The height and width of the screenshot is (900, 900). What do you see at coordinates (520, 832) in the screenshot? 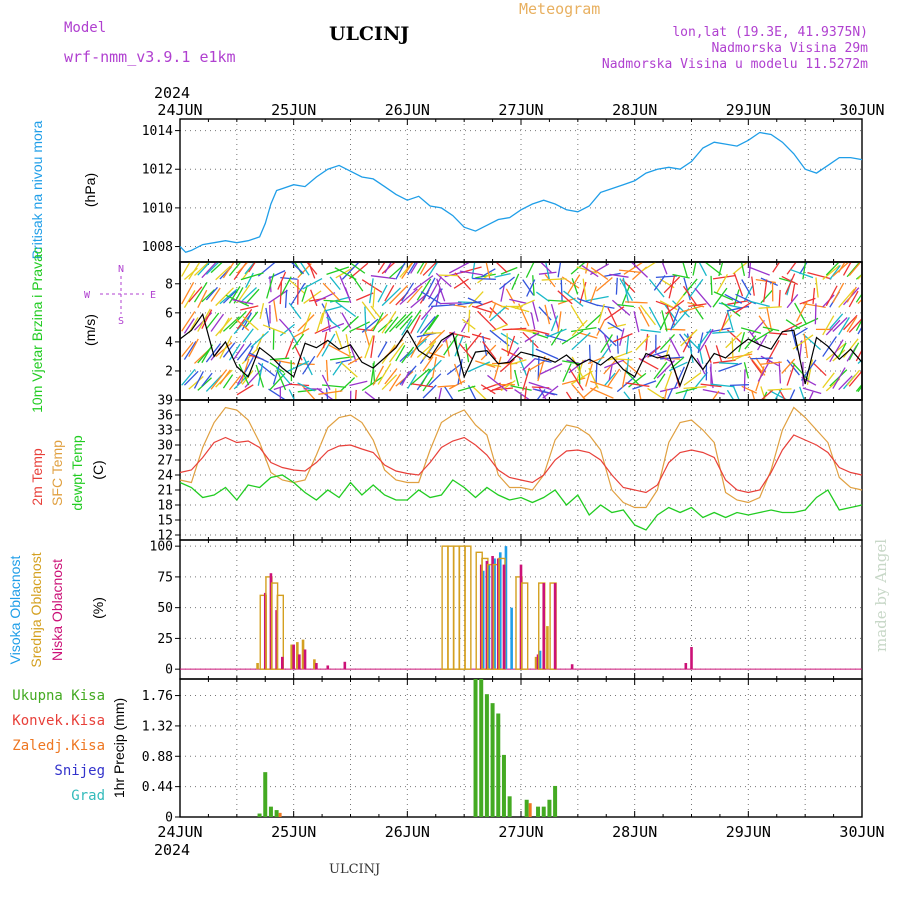
I see `date-label-bottom: 27JUN` at bounding box center [520, 832].